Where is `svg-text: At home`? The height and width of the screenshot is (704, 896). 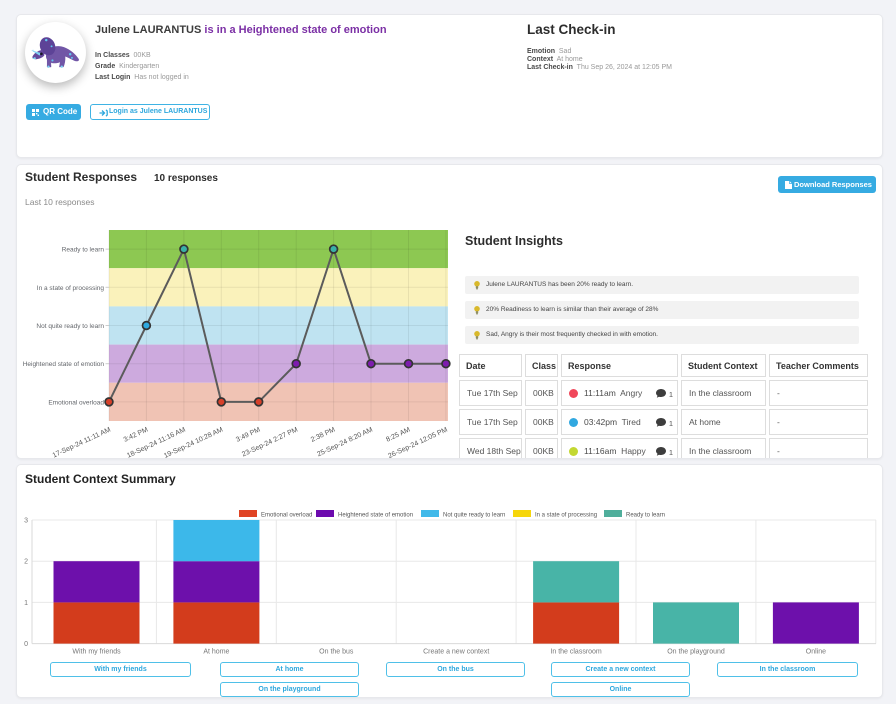
svg-text: At home is located at coordinates (216, 652).